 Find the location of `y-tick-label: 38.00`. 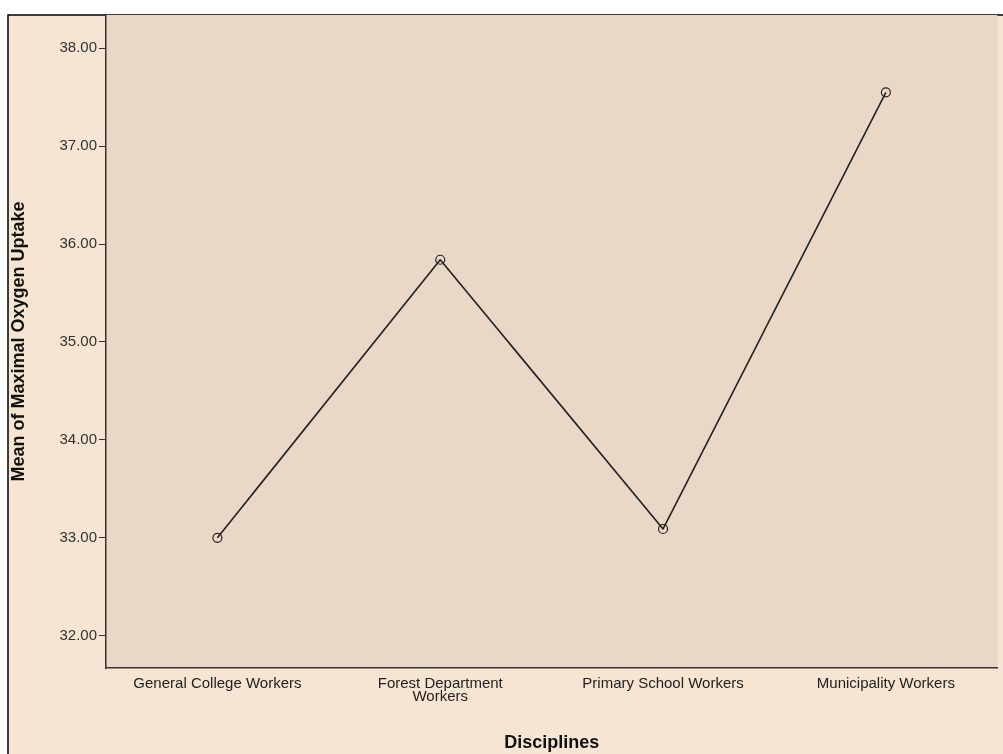

y-tick-label: 38.00 is located at coordinates (78, 47).